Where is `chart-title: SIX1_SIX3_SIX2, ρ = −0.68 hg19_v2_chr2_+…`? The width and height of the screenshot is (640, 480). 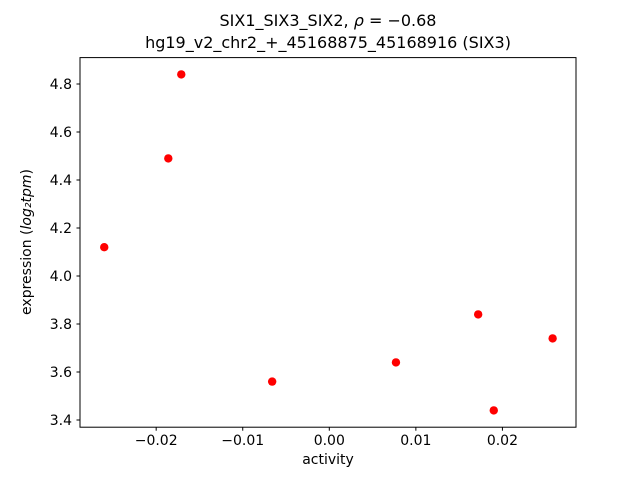
chart-title: SIX1_SIX3_SIX2, ρ = −0.68 hg19_v2_chr2_+… is located at coordinates (328, 32).